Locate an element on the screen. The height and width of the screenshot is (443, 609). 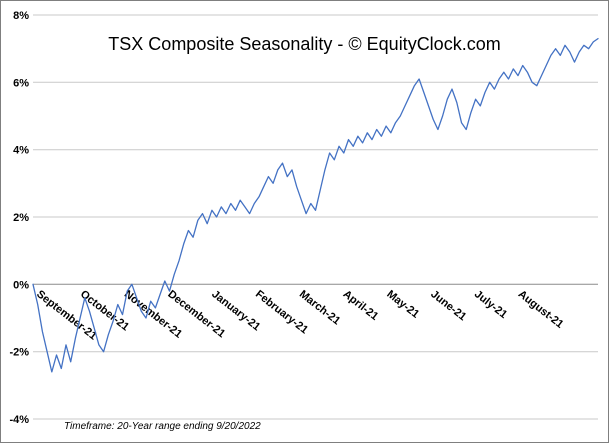
y-tick-label: -2% is located at coordinates (19, 353).